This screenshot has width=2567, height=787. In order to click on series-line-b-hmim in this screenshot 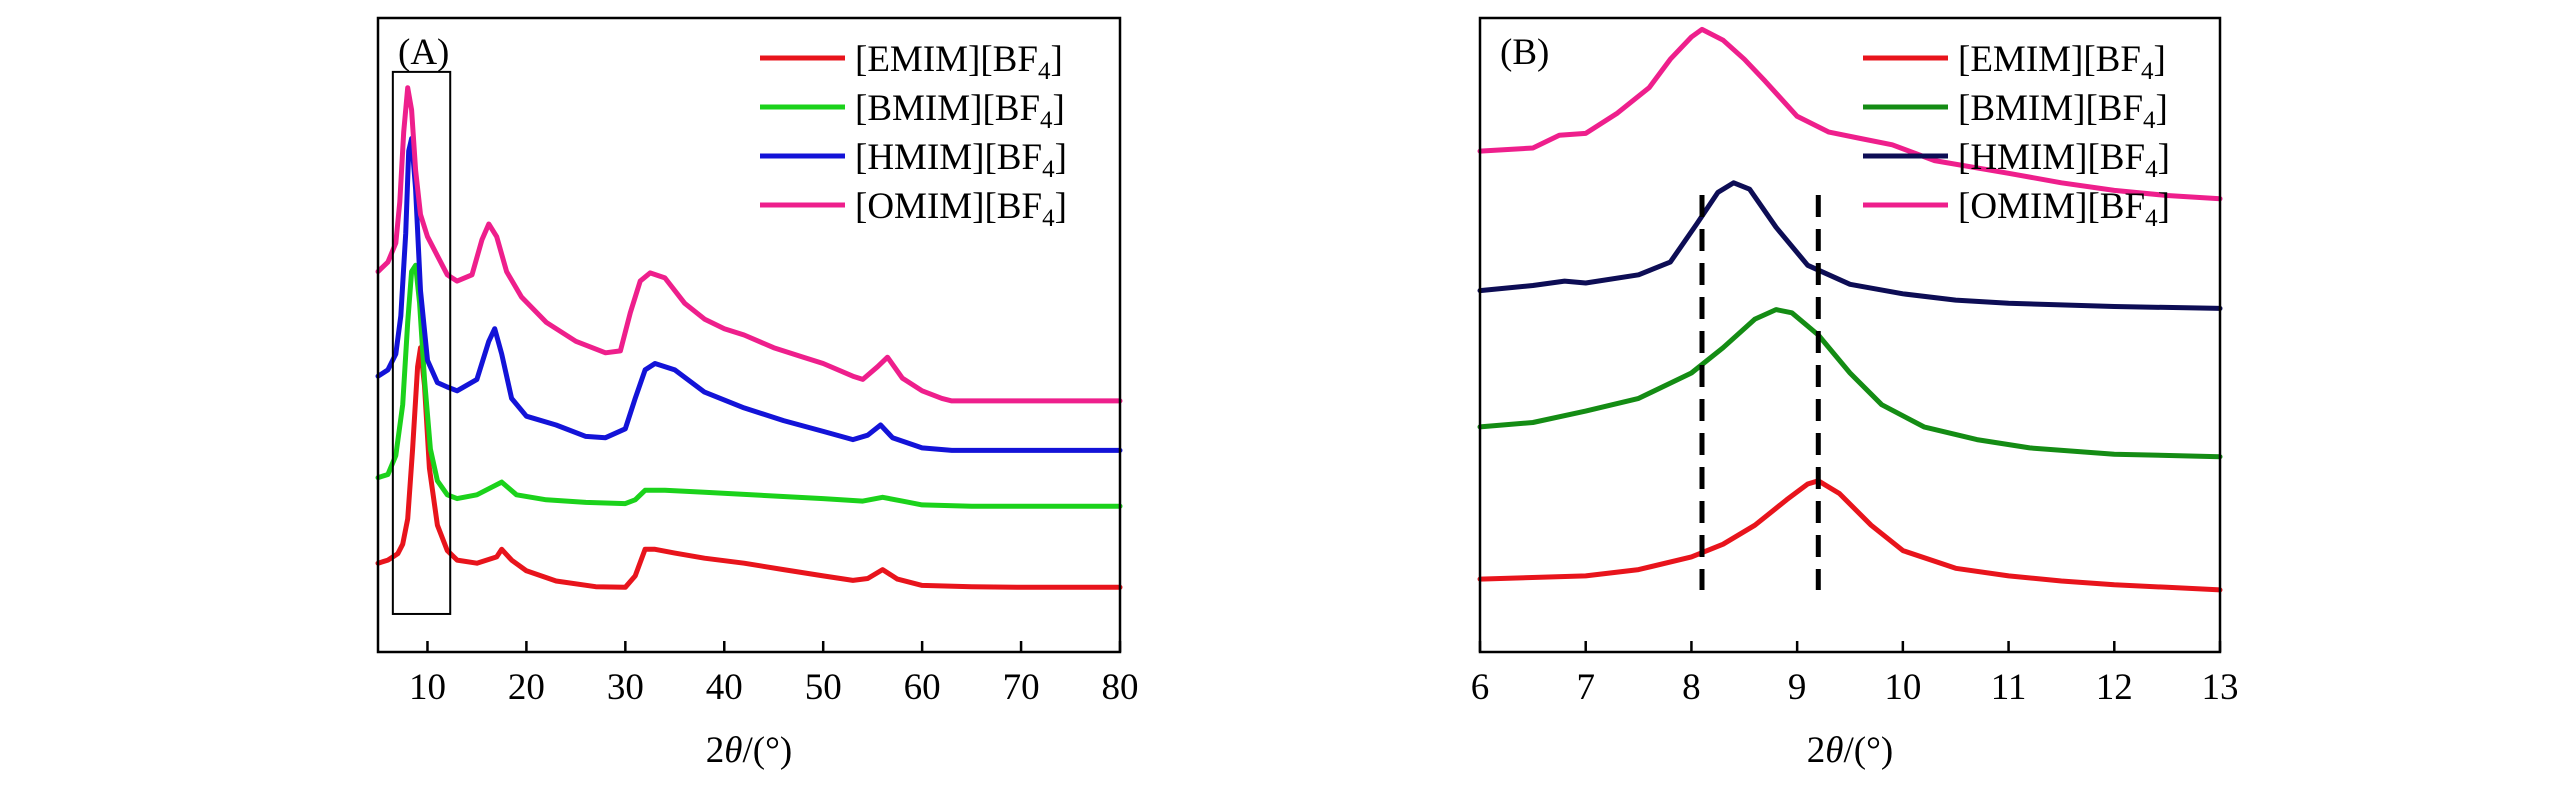, I will do `click(1850, 245)`.